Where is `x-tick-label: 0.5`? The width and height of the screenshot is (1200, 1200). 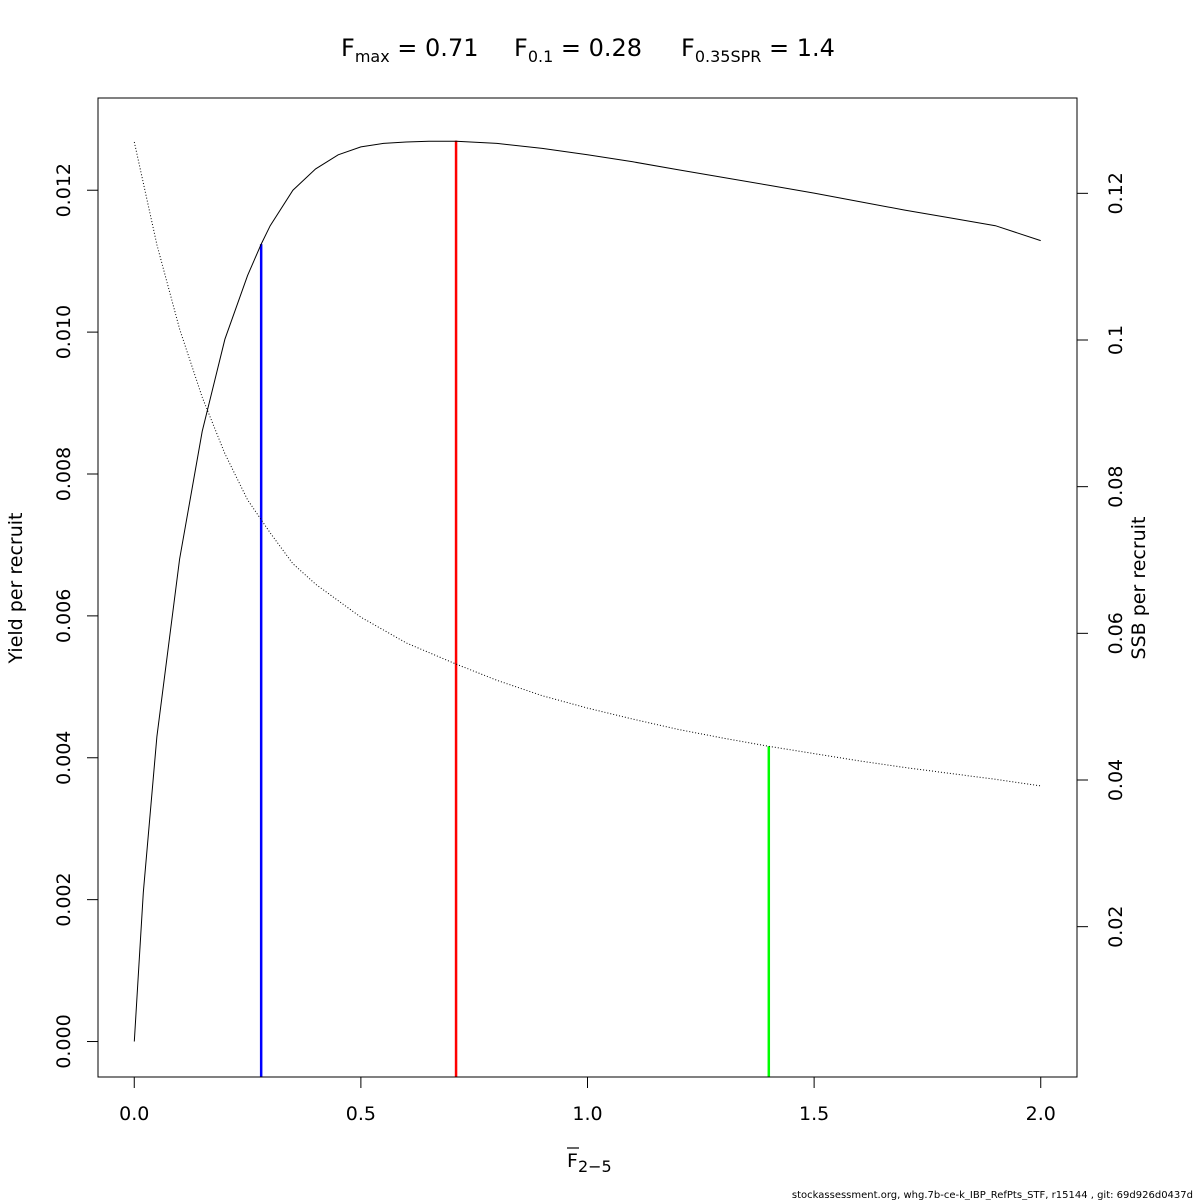
x-tick-label: 0.5 is located at coordinates (361, 1114).